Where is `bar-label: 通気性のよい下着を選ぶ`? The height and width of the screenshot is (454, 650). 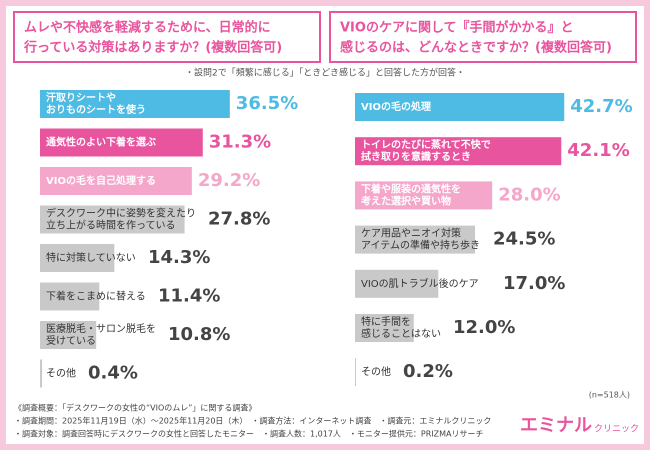 bar-label: 通気性のよい下着を選ぶ is located at coordinates (101, 142).